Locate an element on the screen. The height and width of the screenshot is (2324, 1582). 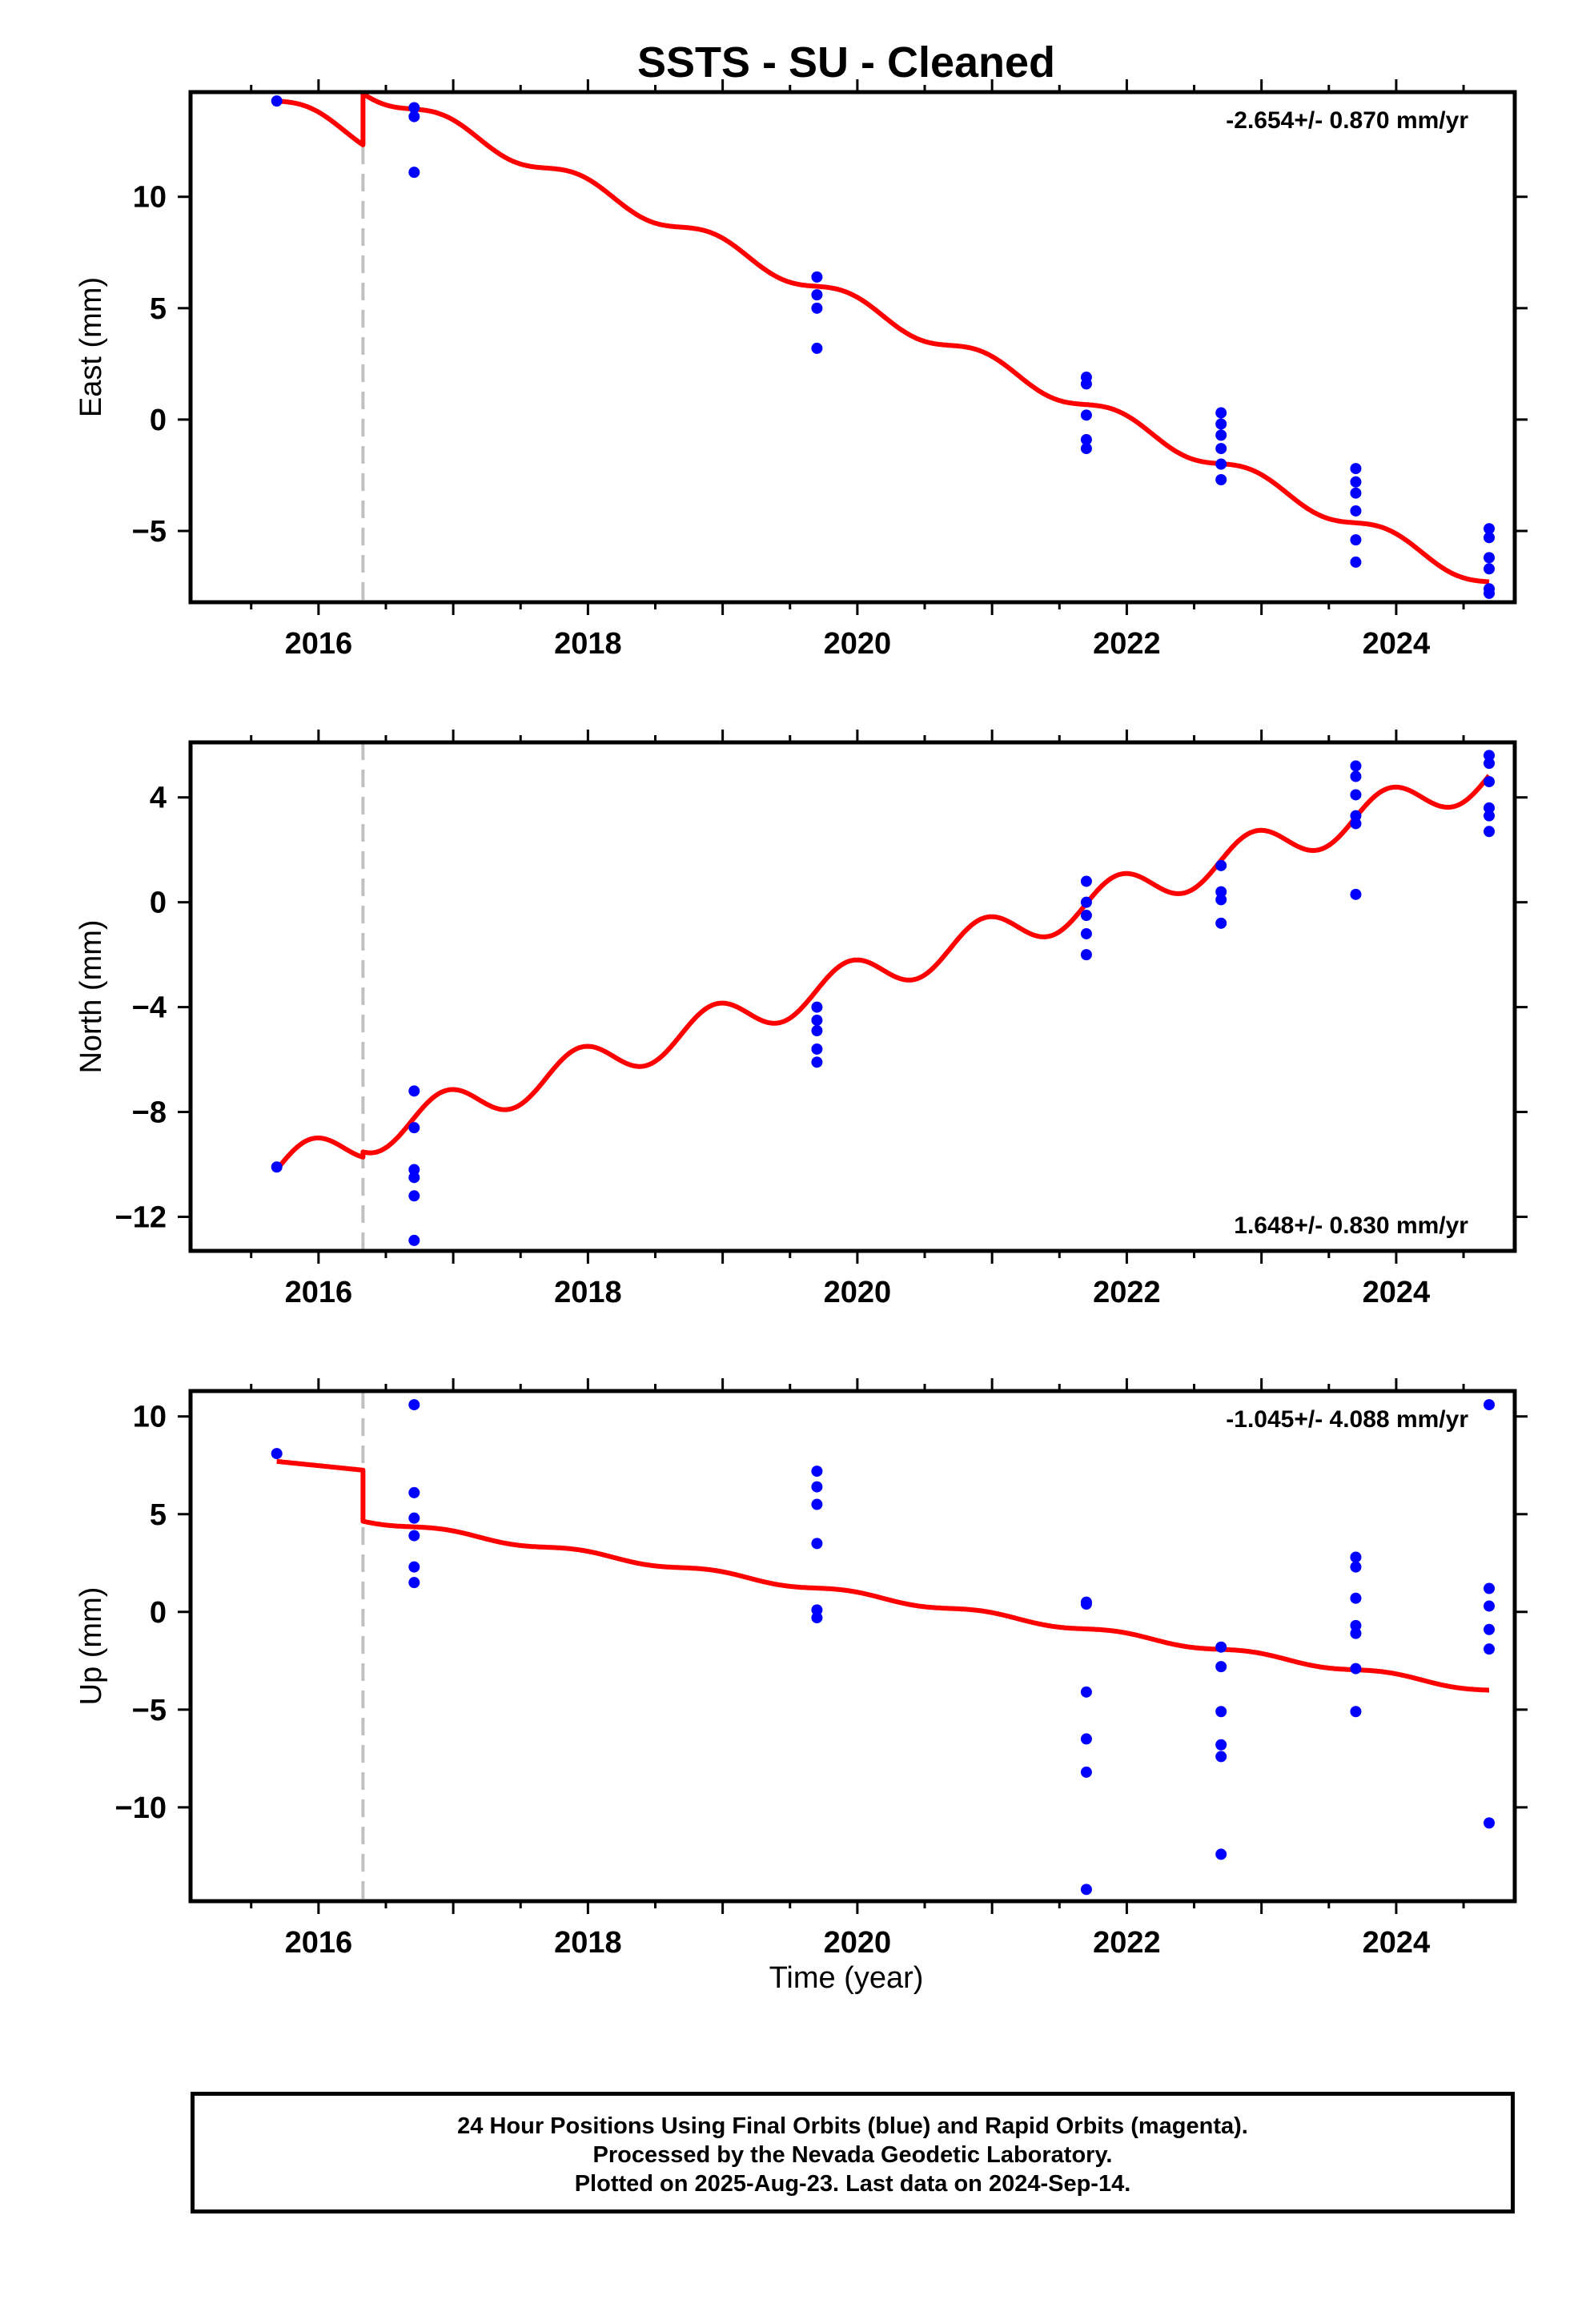
y-tick-label: −12 is located at coordinates (141, 1217).